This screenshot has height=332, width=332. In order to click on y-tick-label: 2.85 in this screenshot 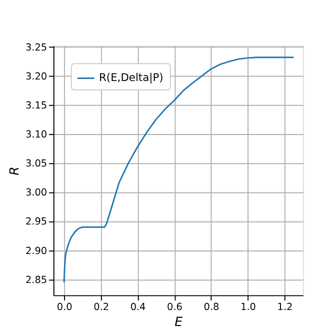, I will do `click(37, 280)`.